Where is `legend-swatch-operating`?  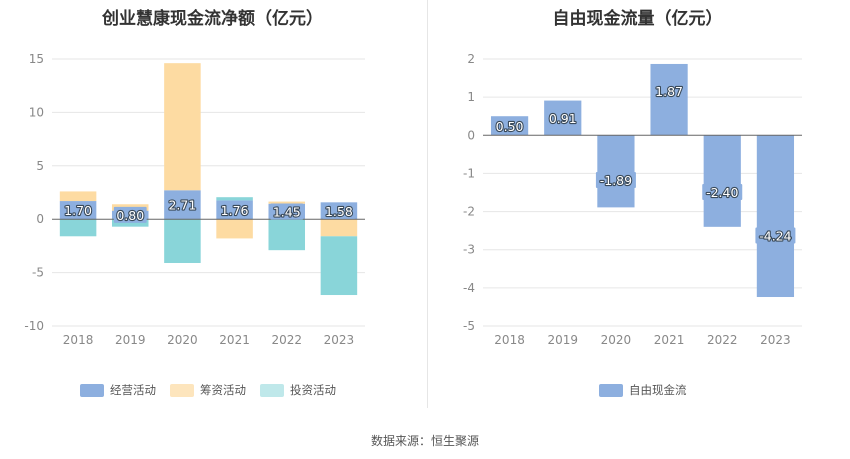 legend-swatch-operating is located at coordinates (92, 390).